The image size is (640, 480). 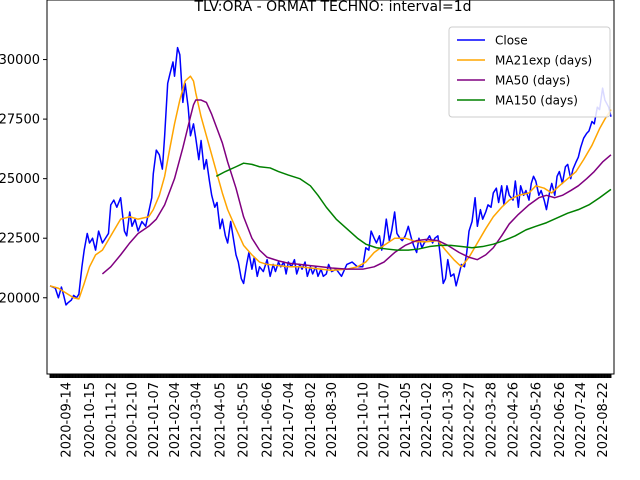 What do you see at coordinates (532, 81) in the screenshot?
I see `legend-label: MA50 (days)` at bounding box center [532, 81].